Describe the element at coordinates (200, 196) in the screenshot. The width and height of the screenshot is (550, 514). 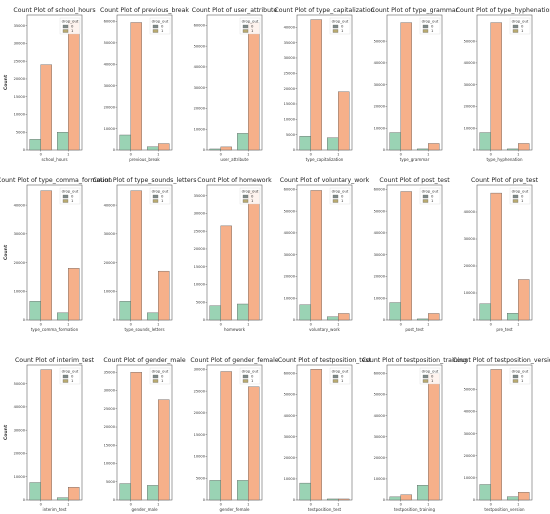
I see `y-tick-label: 35000` at that location.